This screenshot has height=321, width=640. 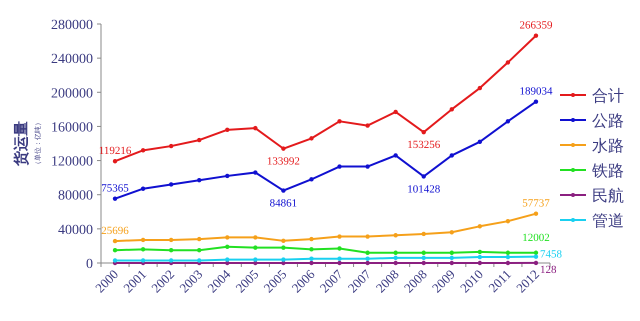 I want to click on data-label: 7458, so click(x=551, y=254).